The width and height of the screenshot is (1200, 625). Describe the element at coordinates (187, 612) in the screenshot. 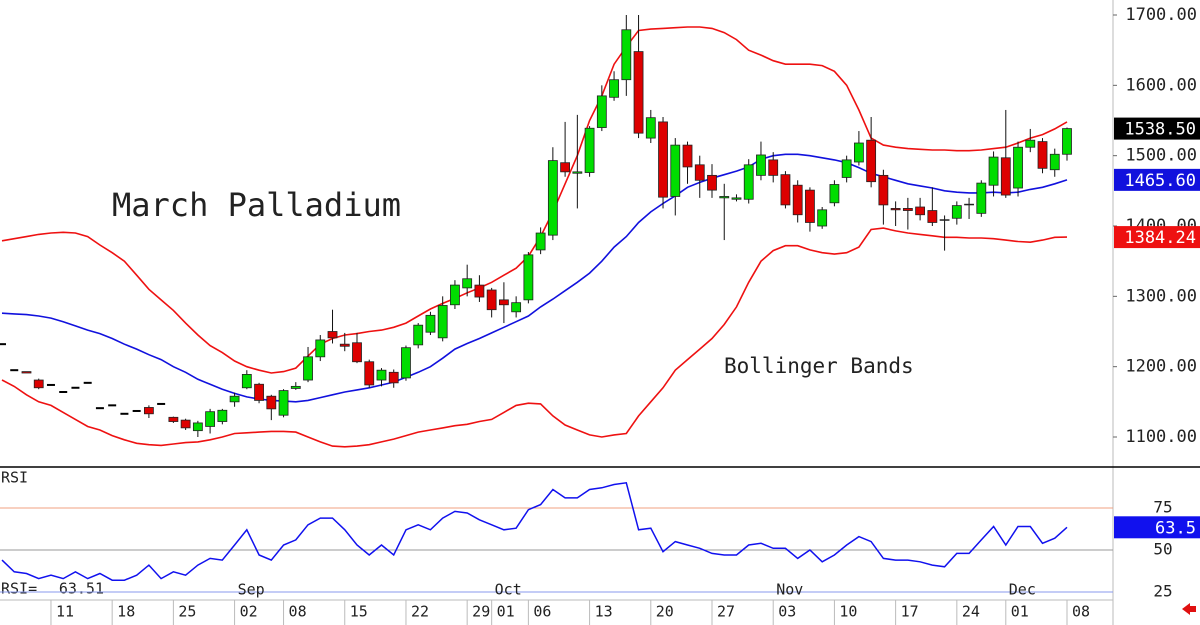

I see `x-tick-label: 25` at that location.